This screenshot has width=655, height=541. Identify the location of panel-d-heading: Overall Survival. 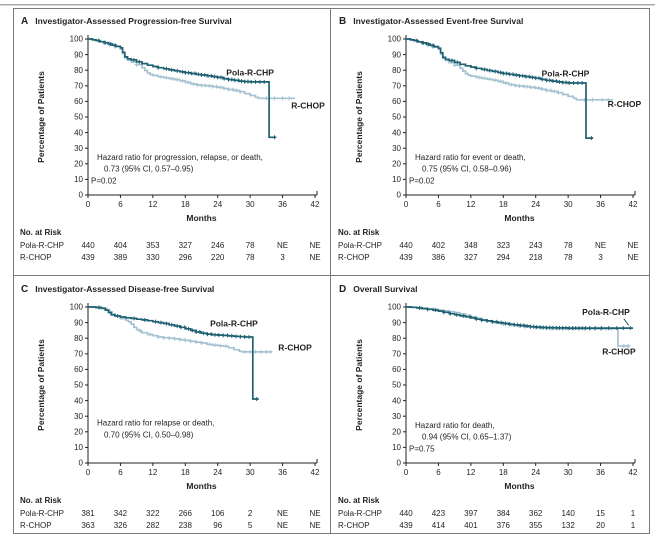
(385, 289).